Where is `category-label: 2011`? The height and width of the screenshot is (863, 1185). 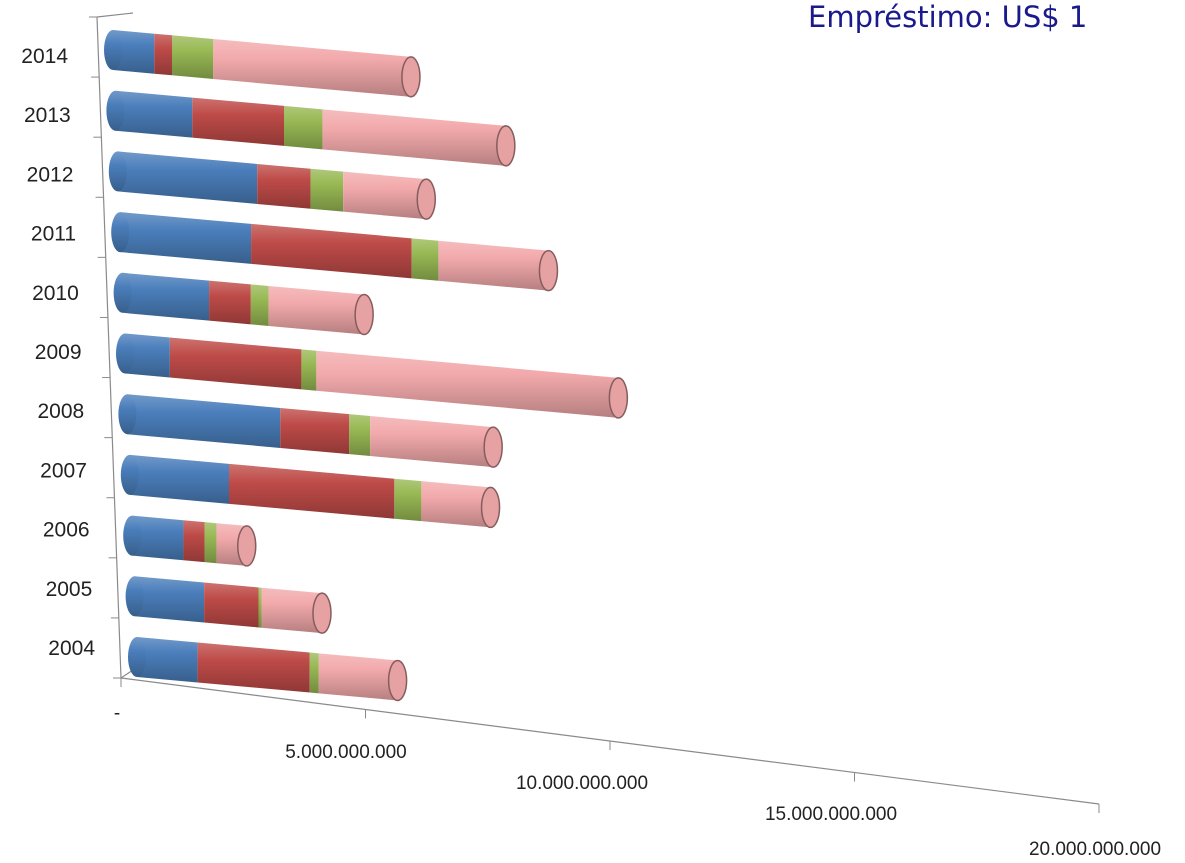 category-label: 2011 is located at coordinates (53, 234).